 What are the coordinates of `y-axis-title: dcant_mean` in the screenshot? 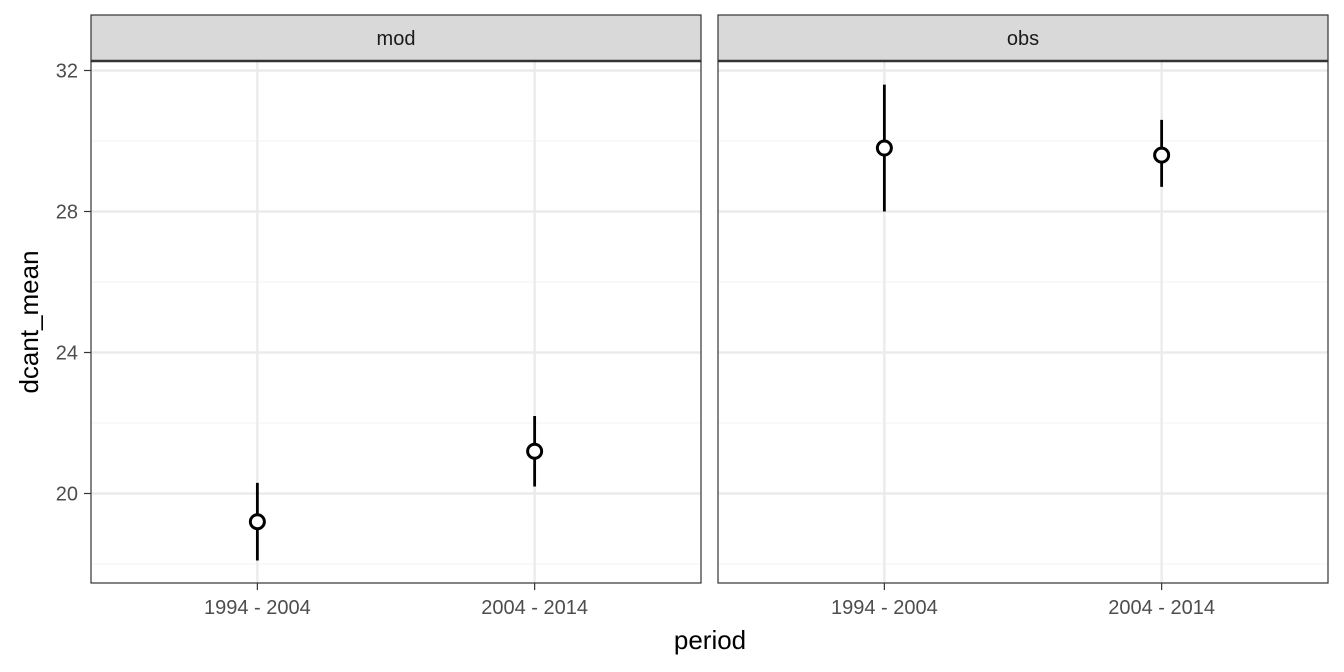 It's located at (29, 321).